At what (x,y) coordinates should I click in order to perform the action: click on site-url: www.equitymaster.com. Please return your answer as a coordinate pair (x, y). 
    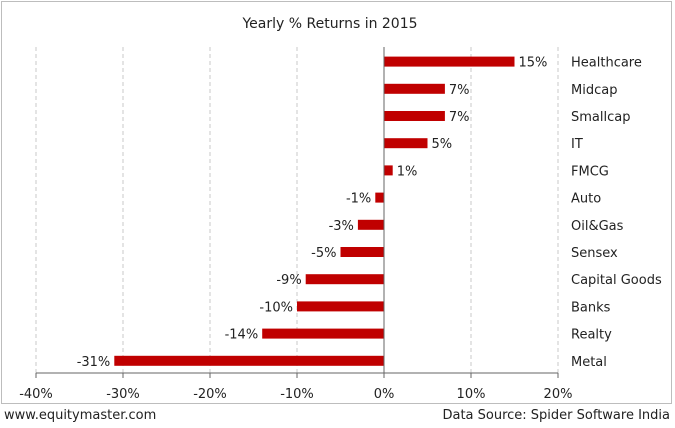
    Looking at the image, I should click on (80, 415).